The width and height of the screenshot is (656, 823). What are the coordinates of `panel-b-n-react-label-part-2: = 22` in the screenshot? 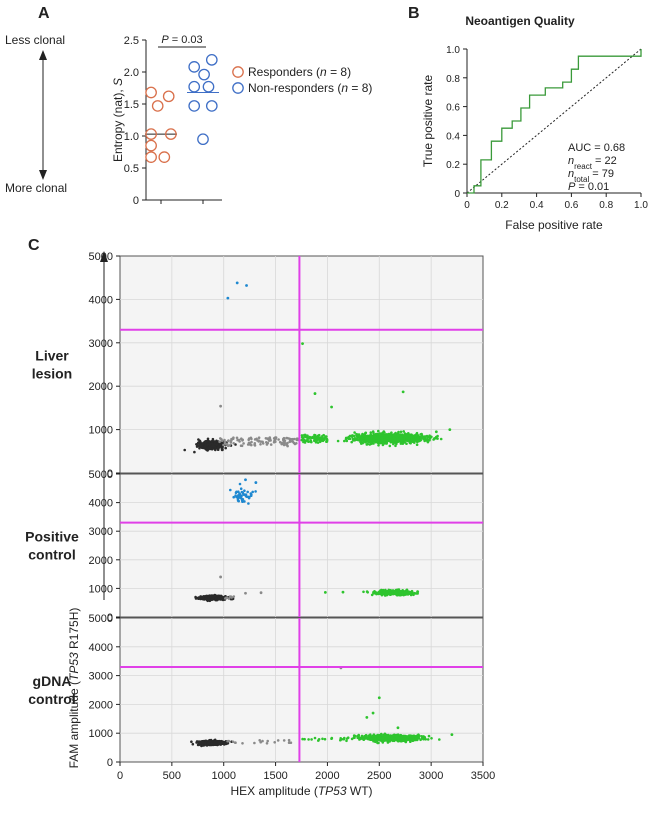 It's located at (604, 161).